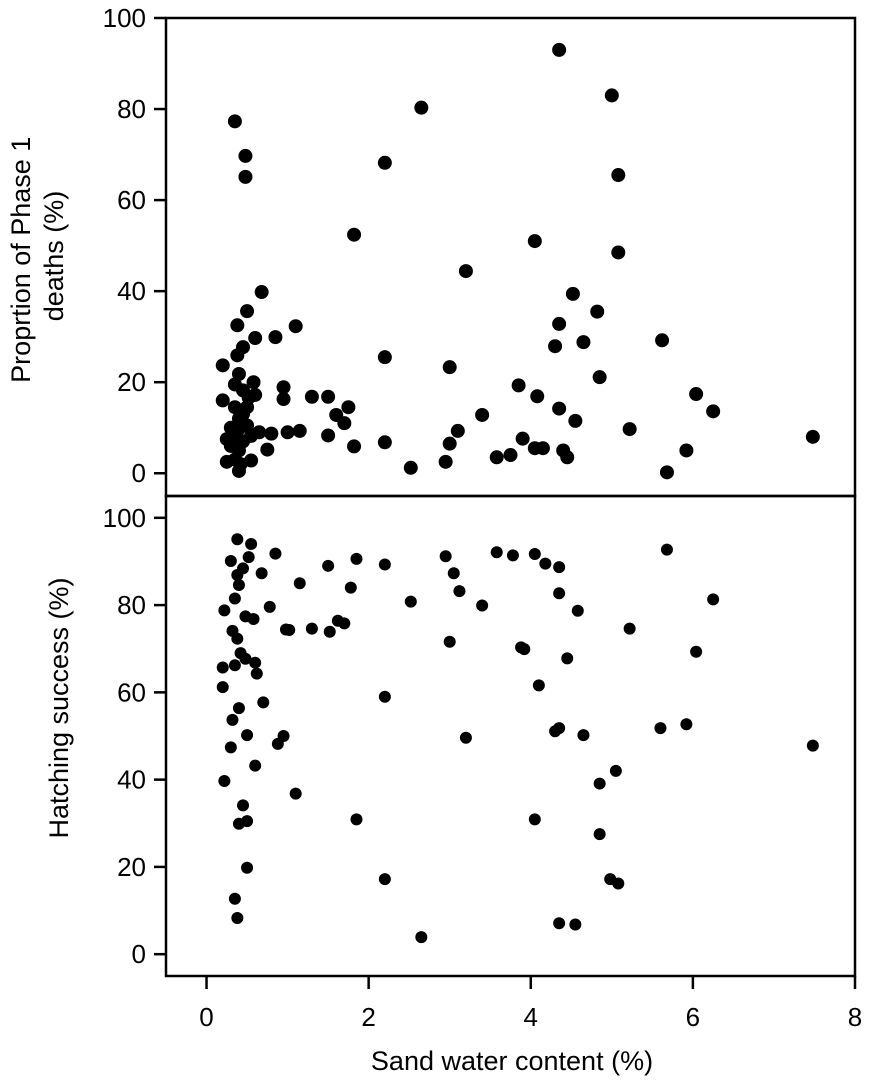 Image resolution: width=870 pixels, height=1084 pixels. I want to click on phase1-y-tick-label: 80, so click(131, 109).